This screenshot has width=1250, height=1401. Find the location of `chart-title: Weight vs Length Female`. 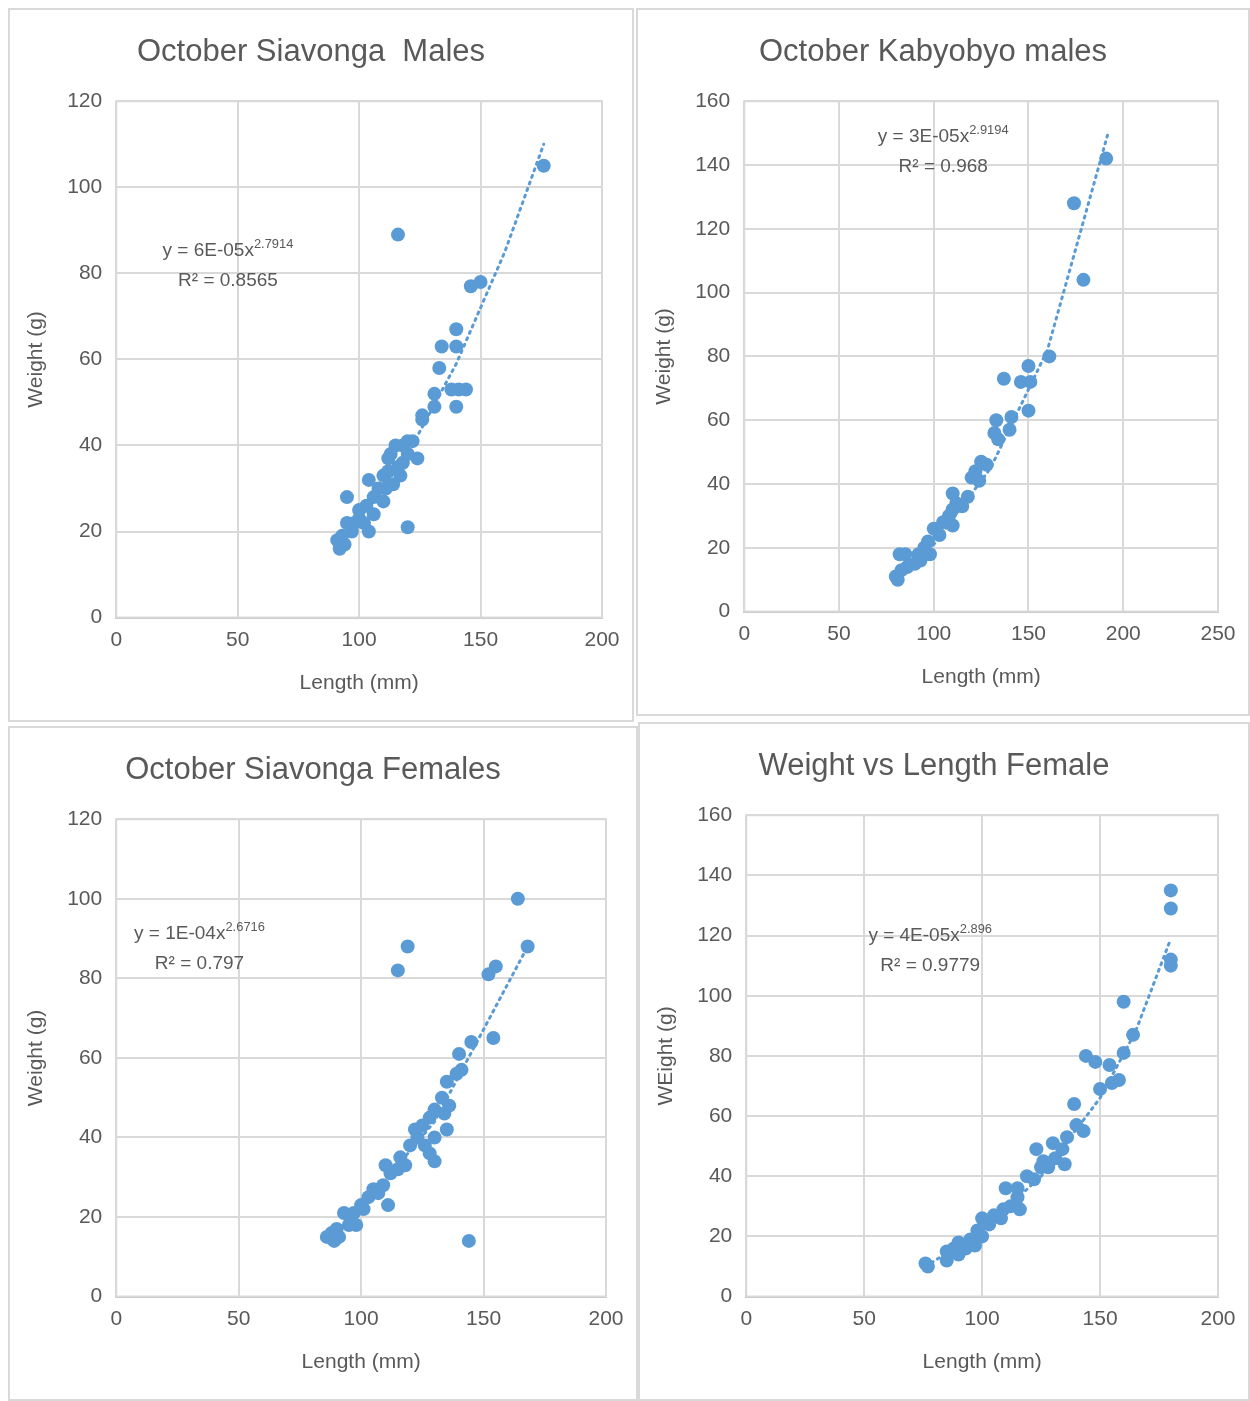

chart-title: Weight vs Length Female is located at coordinates (934, 765).